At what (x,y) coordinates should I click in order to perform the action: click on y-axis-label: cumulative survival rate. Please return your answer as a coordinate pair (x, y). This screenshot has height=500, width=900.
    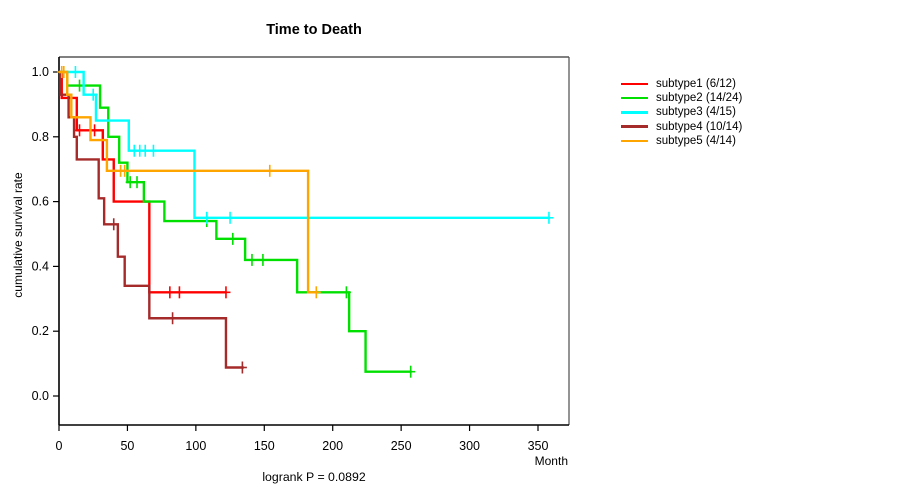
    Looking at the image, I should click on (18, 235).